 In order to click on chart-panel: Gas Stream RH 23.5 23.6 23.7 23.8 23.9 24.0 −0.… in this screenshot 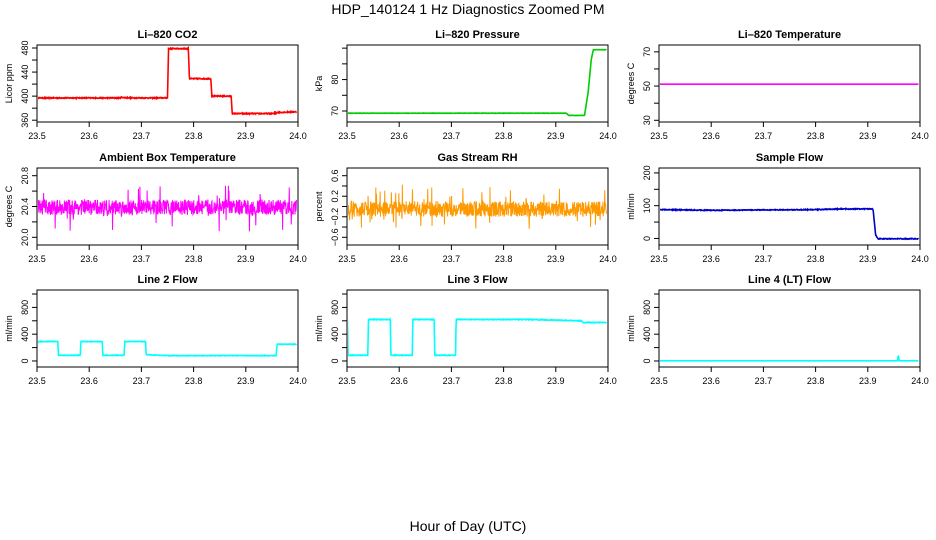, I will do `click(465, 208)`.